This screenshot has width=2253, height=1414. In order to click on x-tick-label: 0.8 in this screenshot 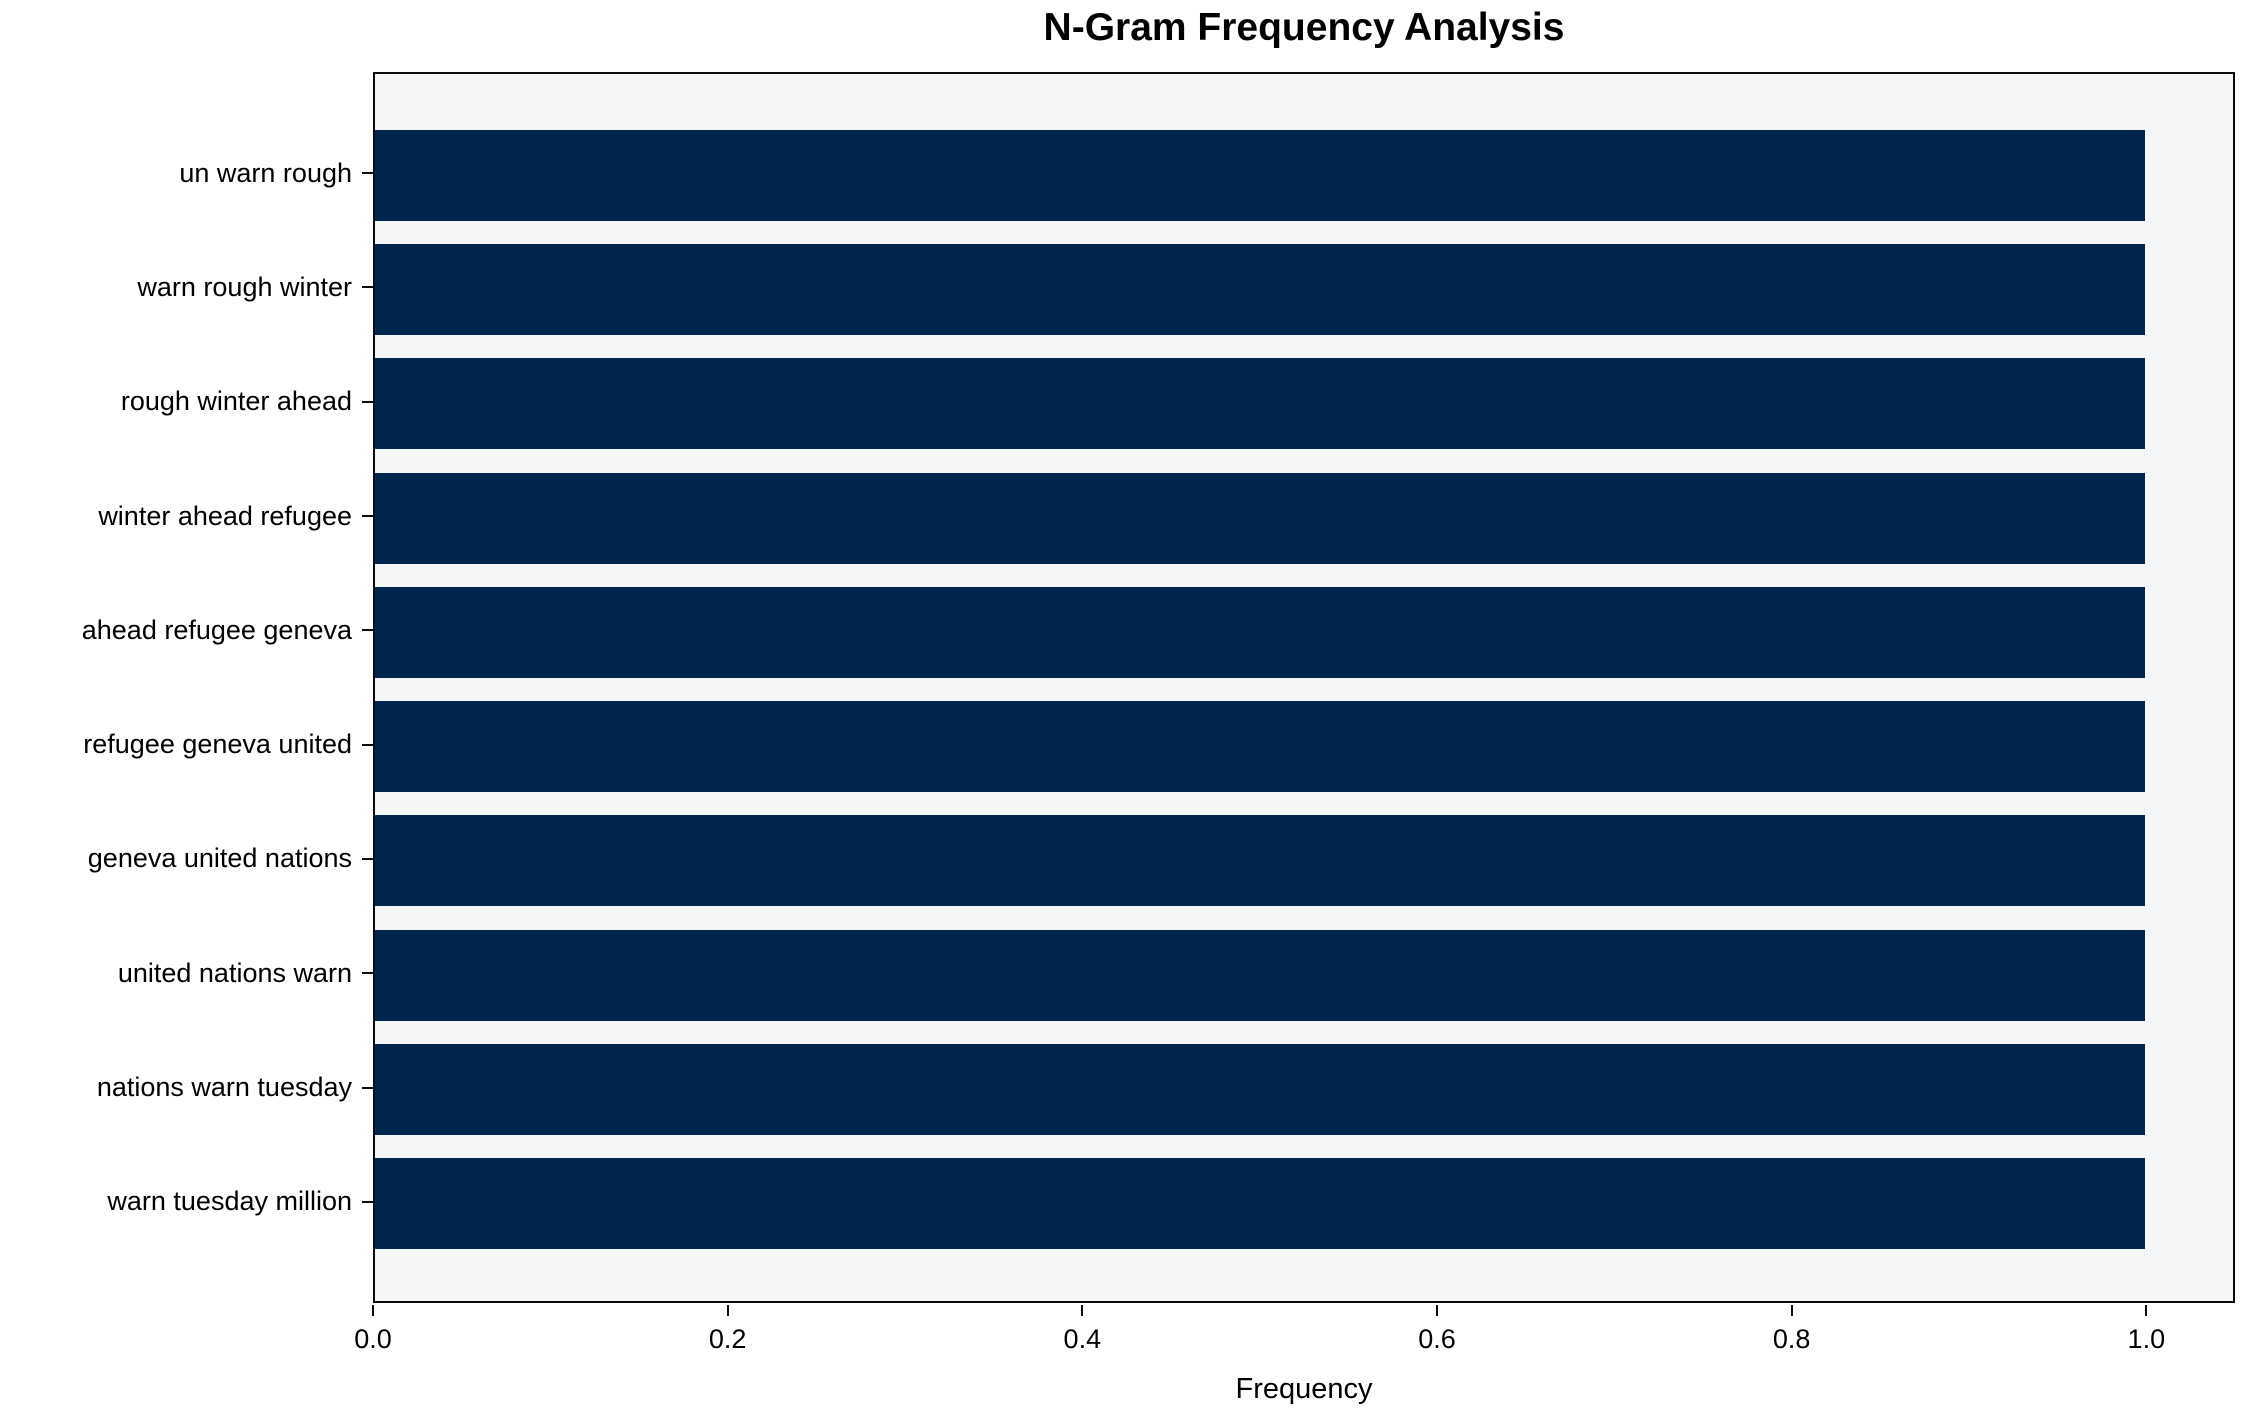, I will do `click(1791, 1339)`.